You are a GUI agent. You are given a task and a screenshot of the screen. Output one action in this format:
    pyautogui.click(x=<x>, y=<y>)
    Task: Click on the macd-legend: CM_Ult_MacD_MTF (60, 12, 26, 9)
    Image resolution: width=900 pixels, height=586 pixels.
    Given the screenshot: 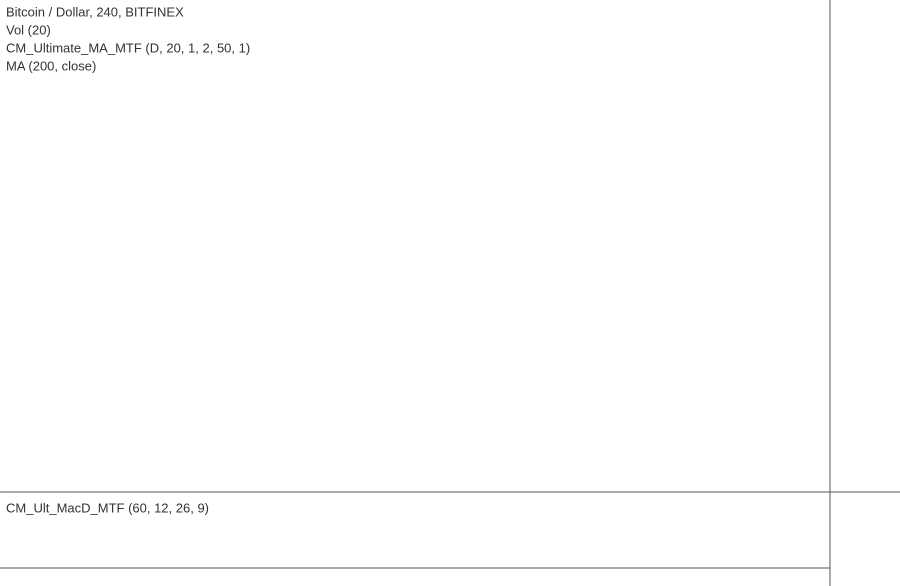 What is the action you would take?
    pyautogui.click(x=107, y=507)
    